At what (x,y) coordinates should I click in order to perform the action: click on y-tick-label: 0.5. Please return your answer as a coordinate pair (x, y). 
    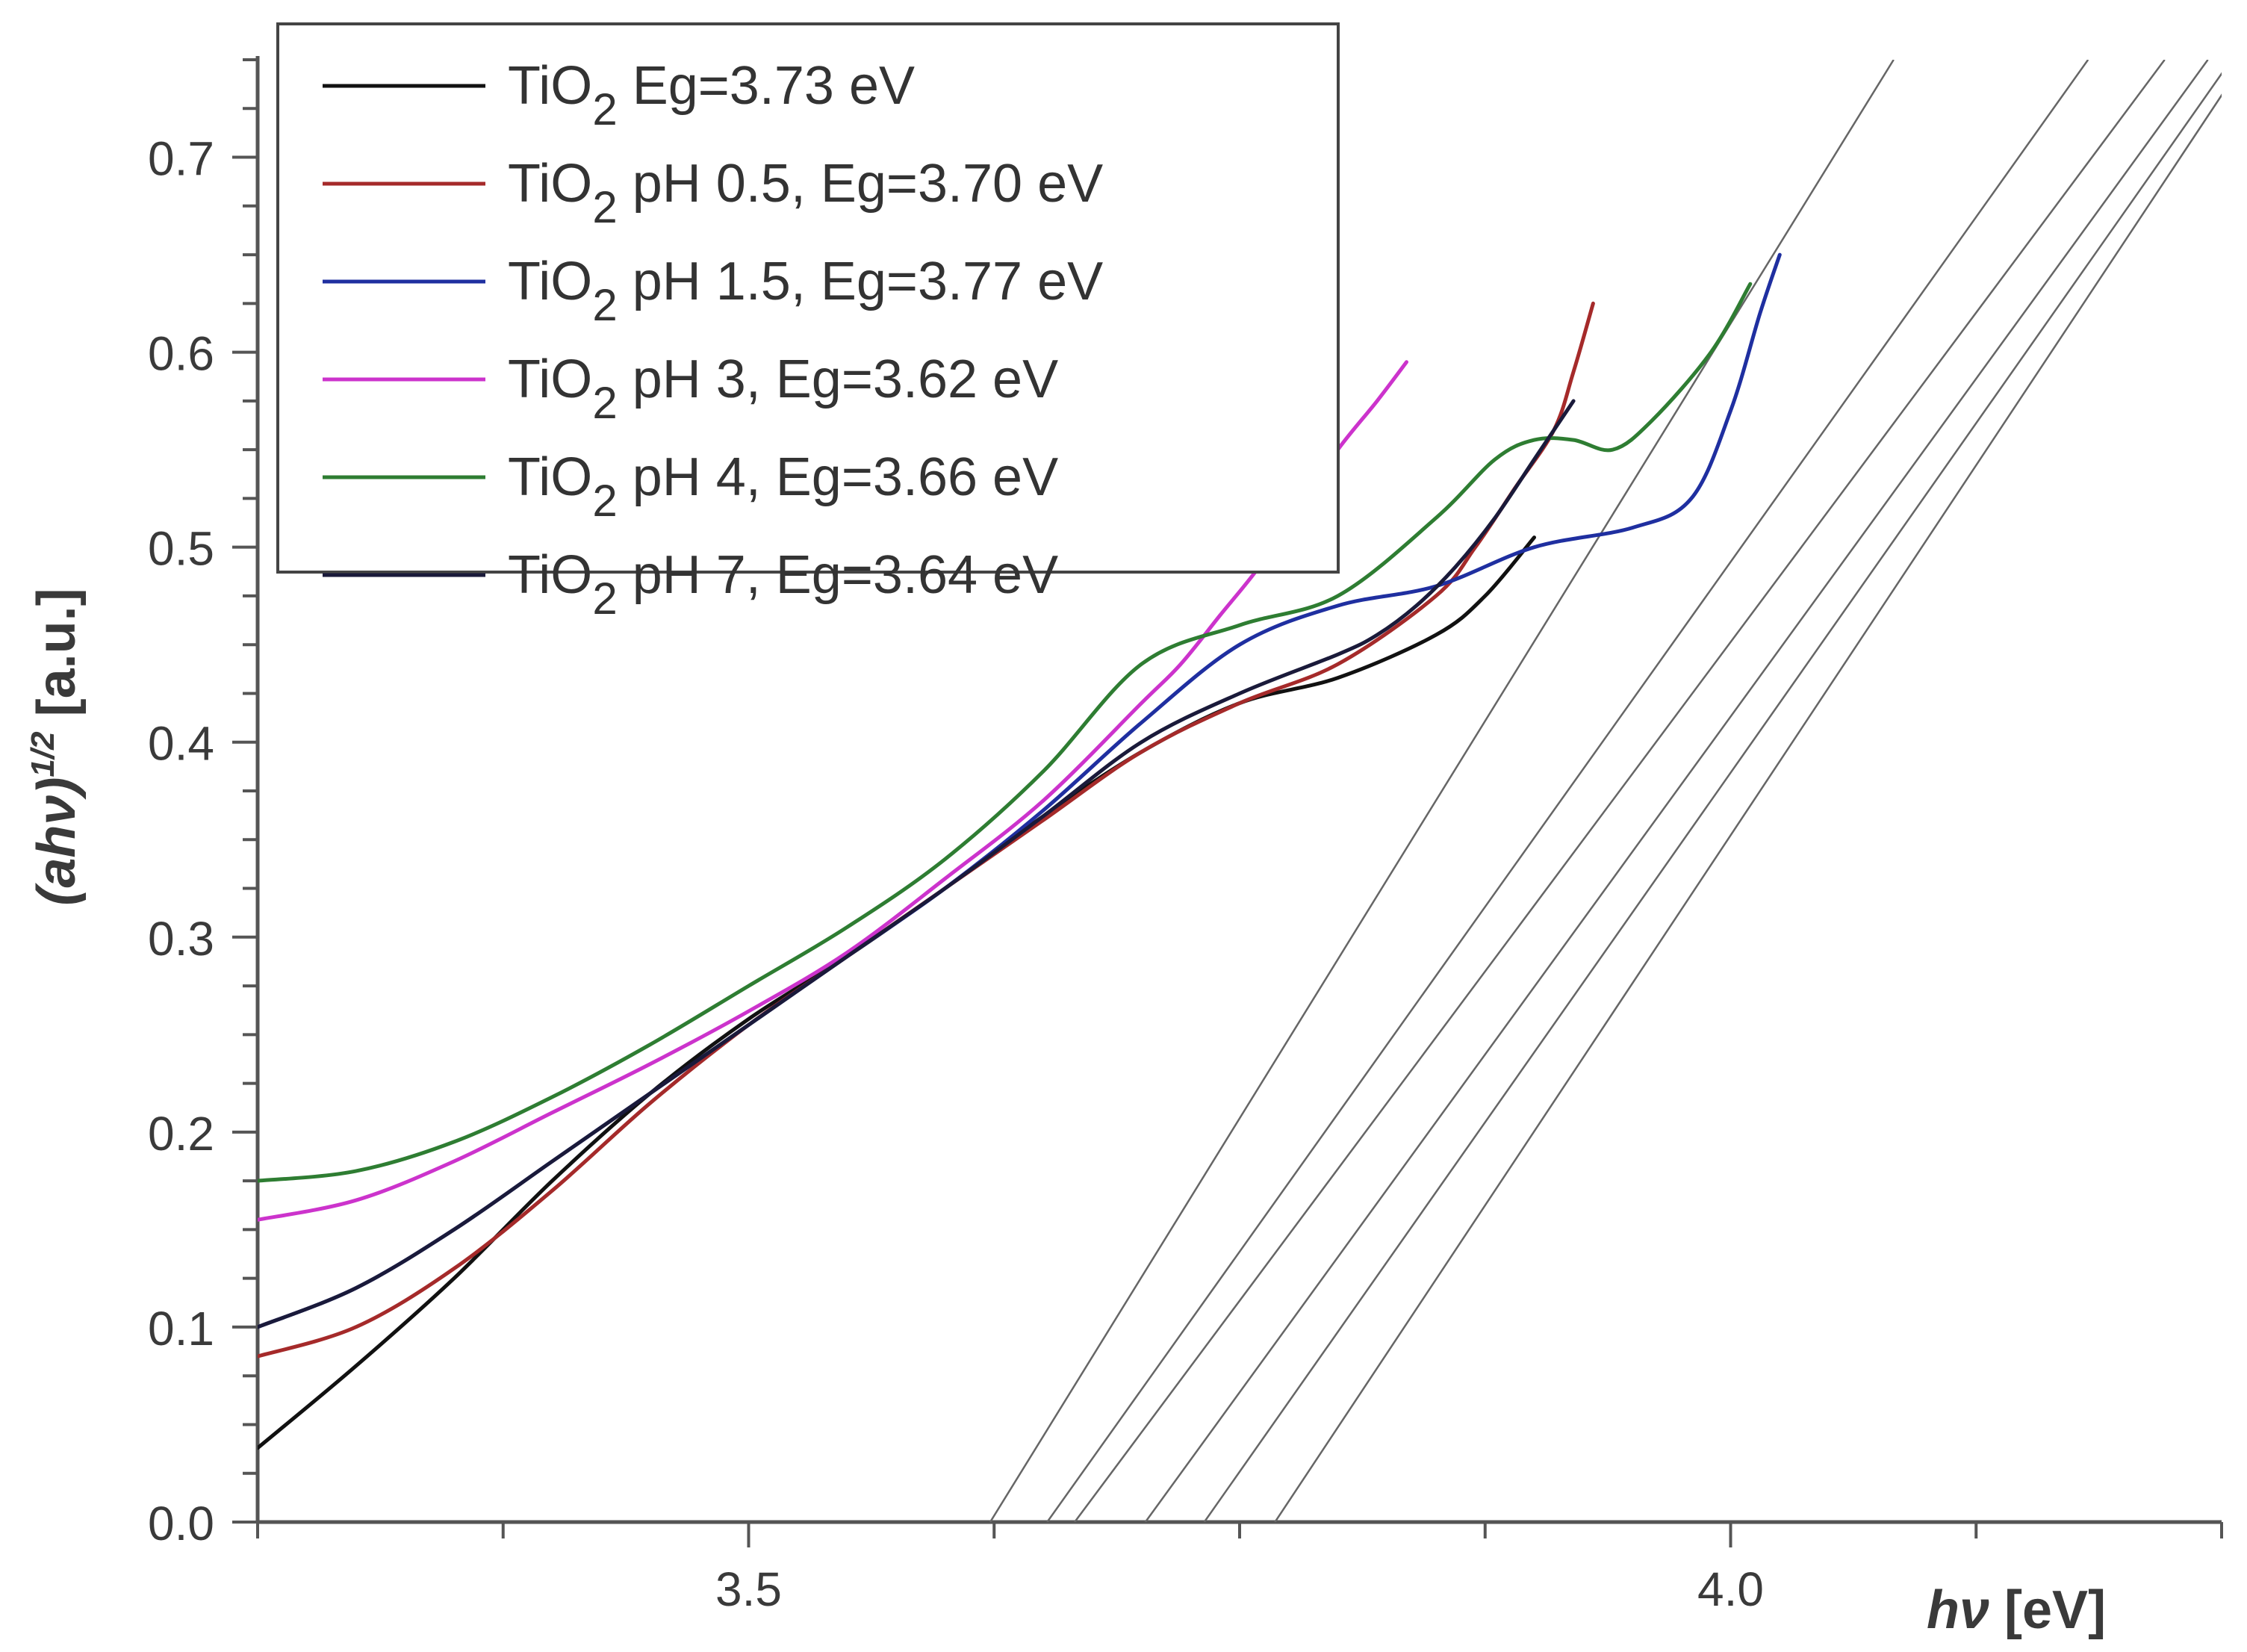
    Looking at the image, I should click on (181, 549).